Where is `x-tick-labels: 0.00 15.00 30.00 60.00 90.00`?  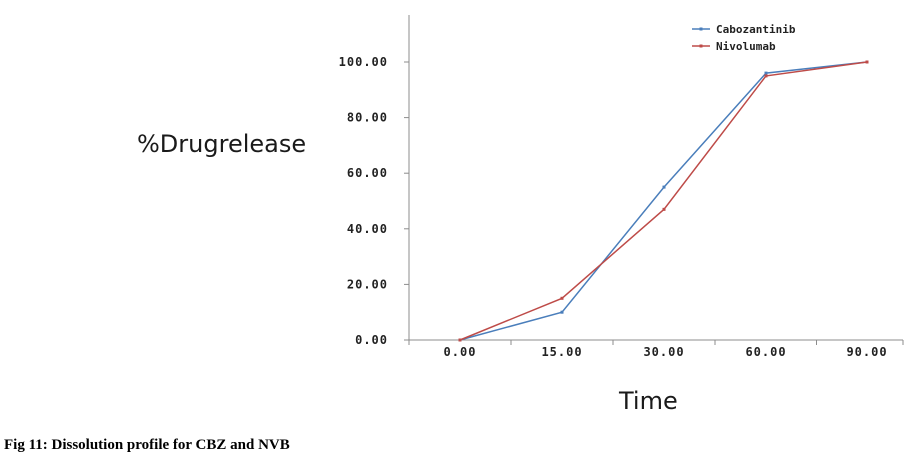 x-tick-labels: 0.00 15.00 30.00 60.00 90.00 is located at coordinates (665, 352).